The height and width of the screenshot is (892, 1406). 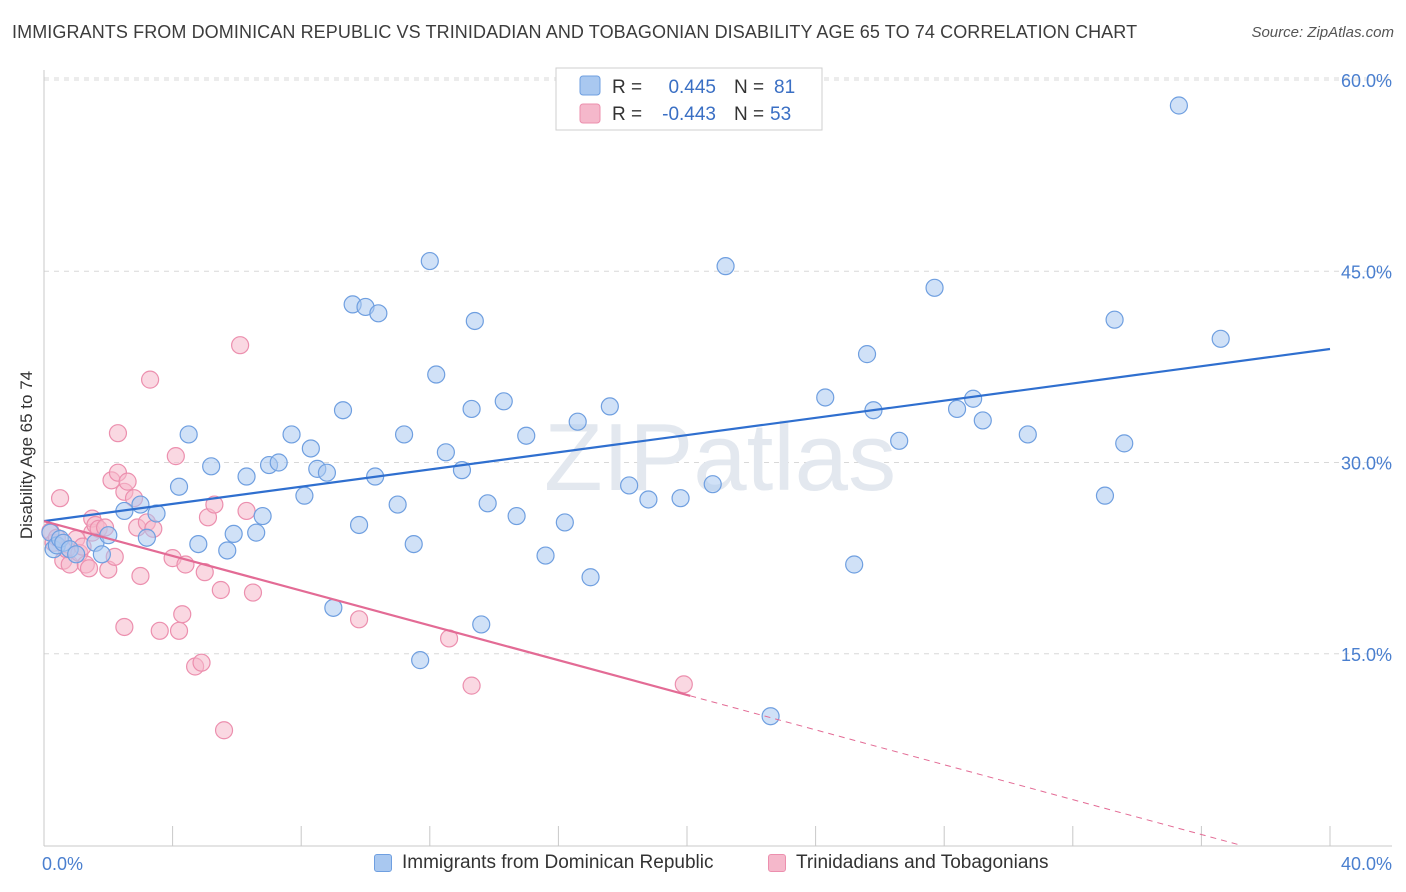 What do you see at coordinates (1366, 864) in the screenshot?
I see `x-tick-label-max: 40.0%` at bounding box center [1366, 864].